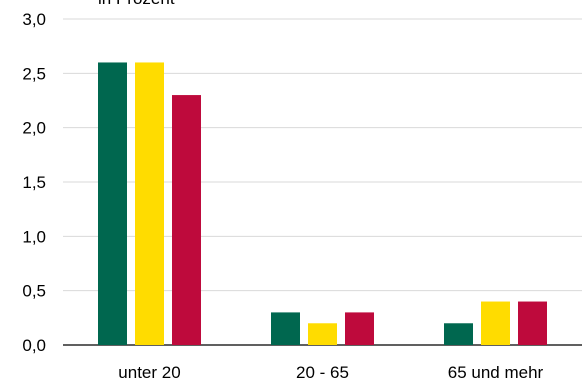 This screenshot has width=582, height=380. What do you see at coordinates (34, 128) in the screenshot?
I see `y-tick-label: 2,0` at bounding box center [34, 128].